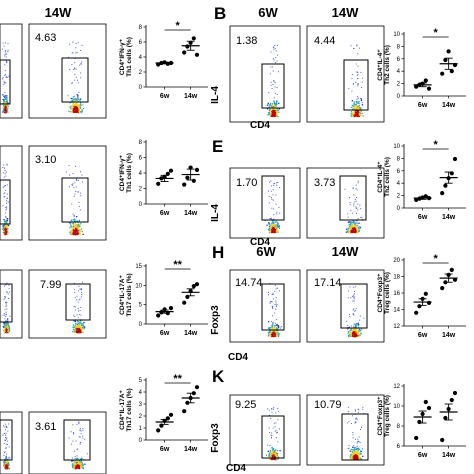 The width and height of the screenshot is (474, 474). I want to click on significance-label: **, so click(177, 265).